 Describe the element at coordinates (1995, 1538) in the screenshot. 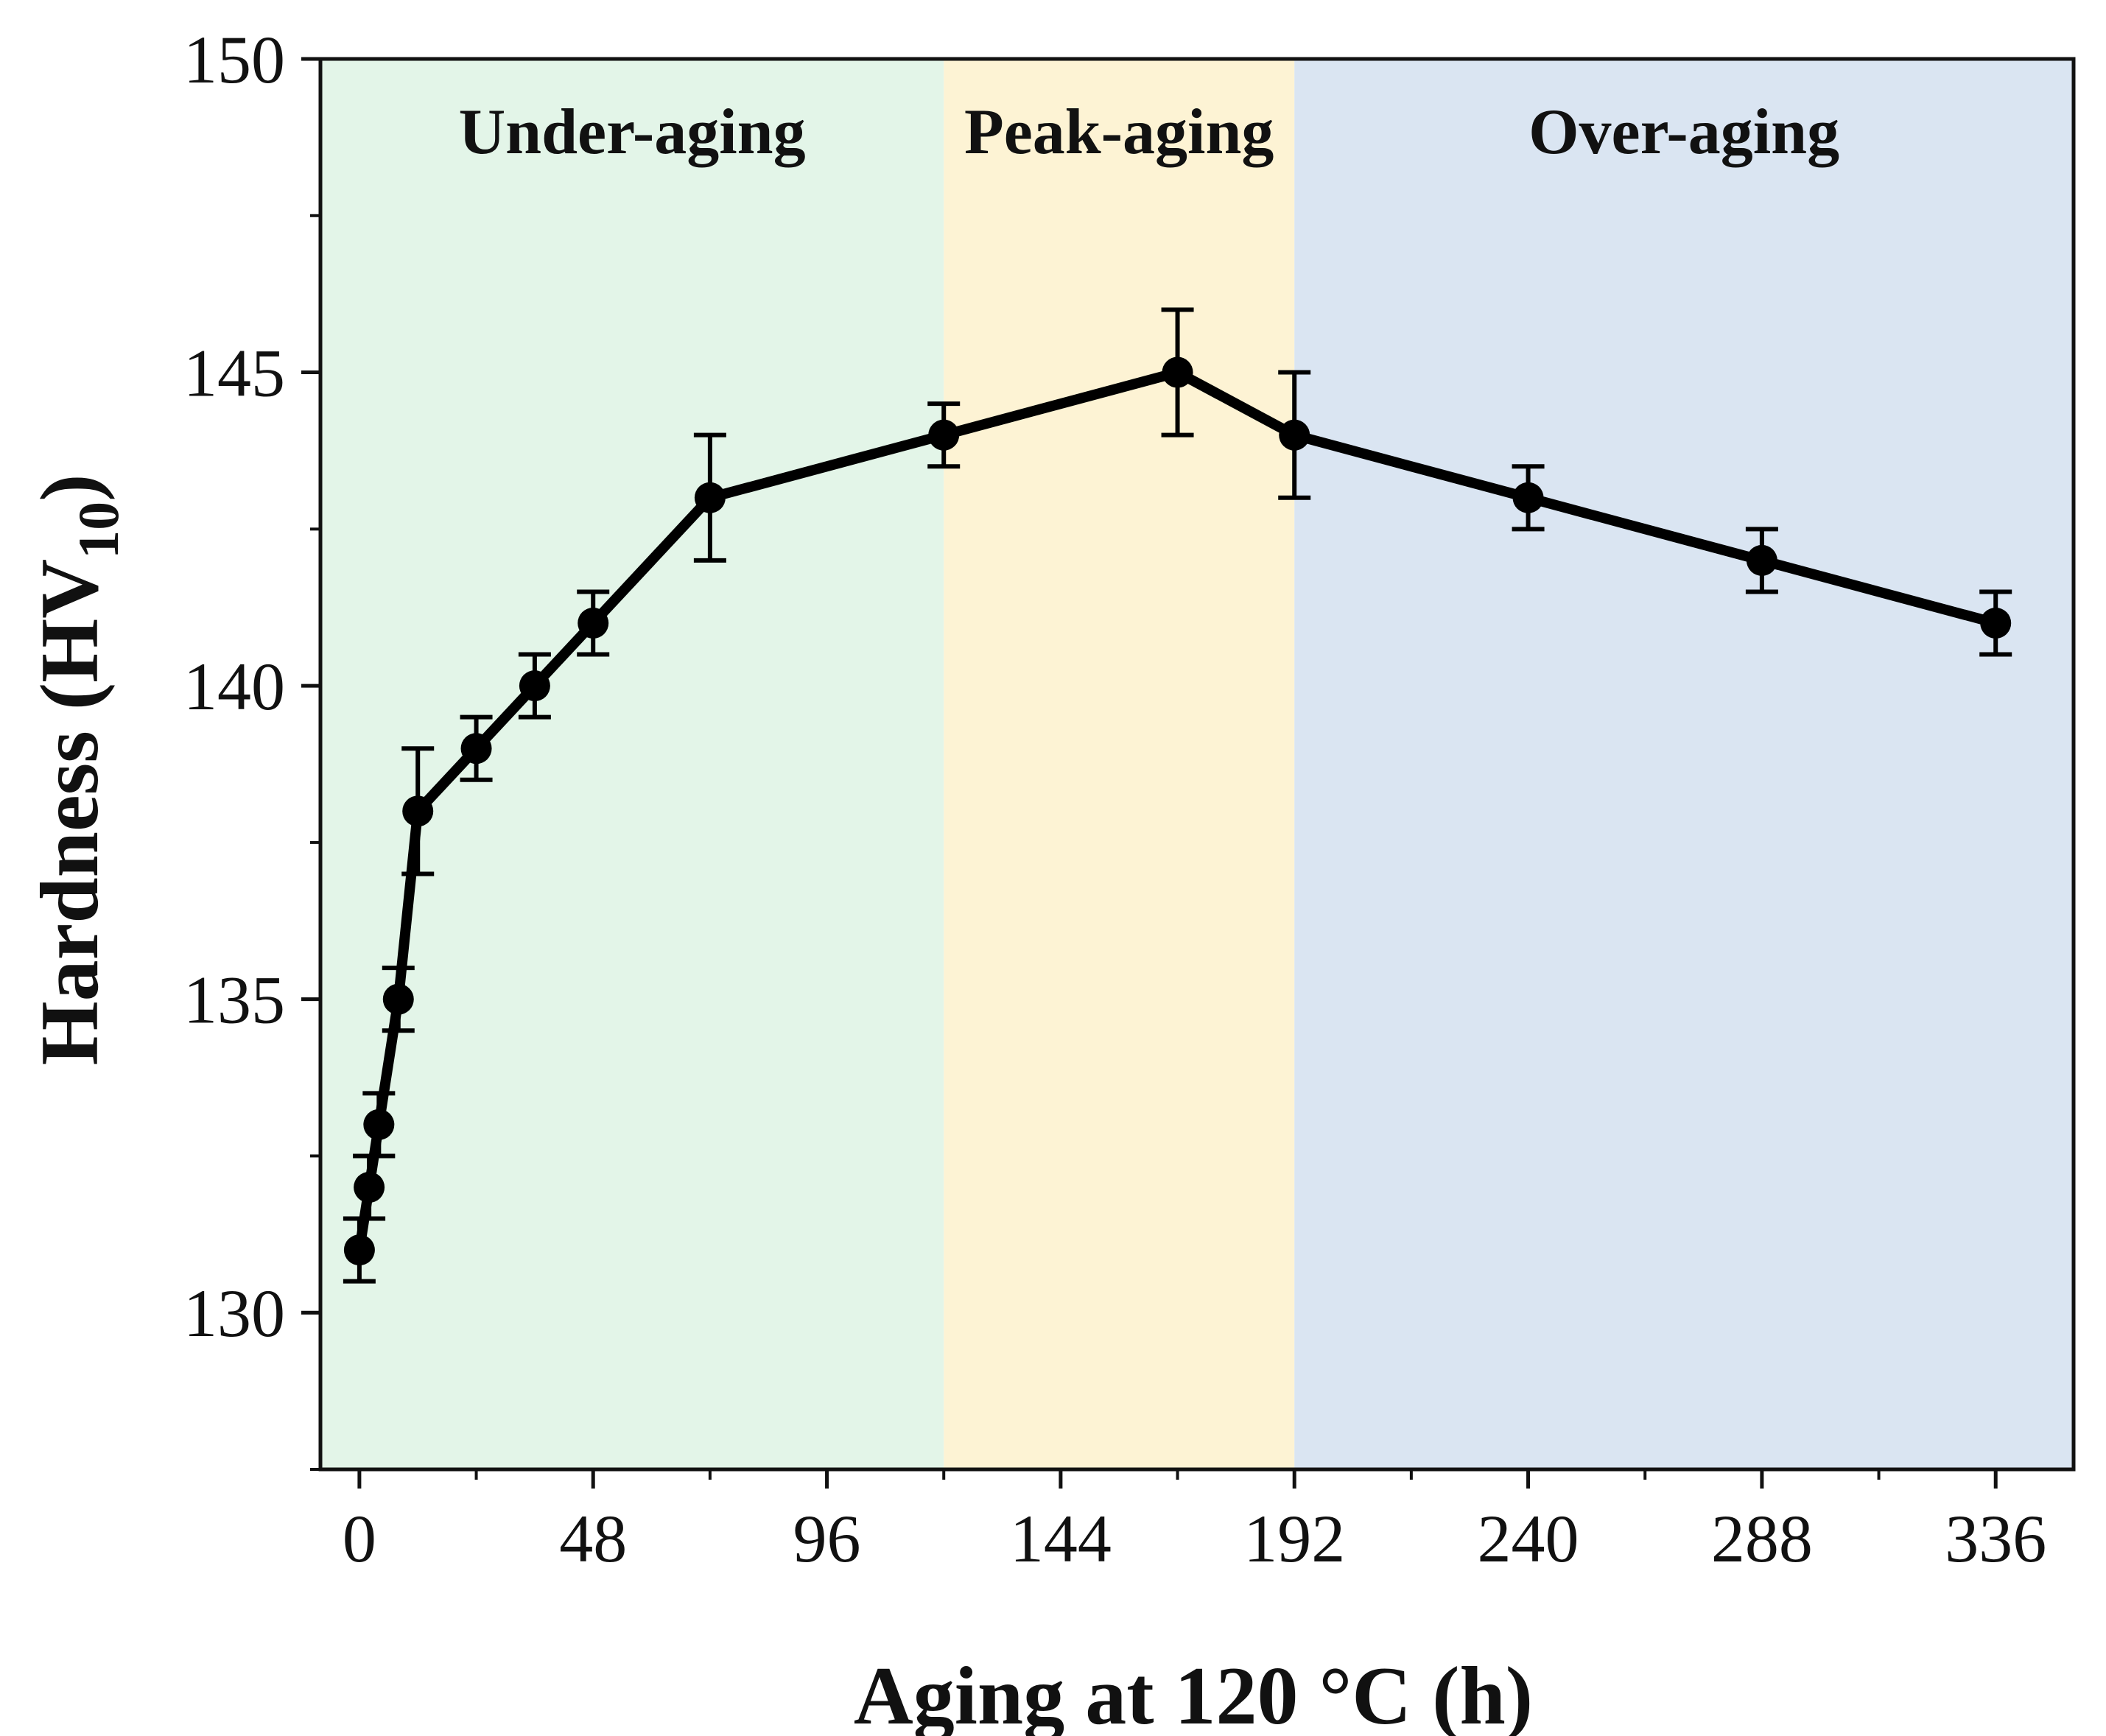

I see `x-tick-label: 336` at that location.